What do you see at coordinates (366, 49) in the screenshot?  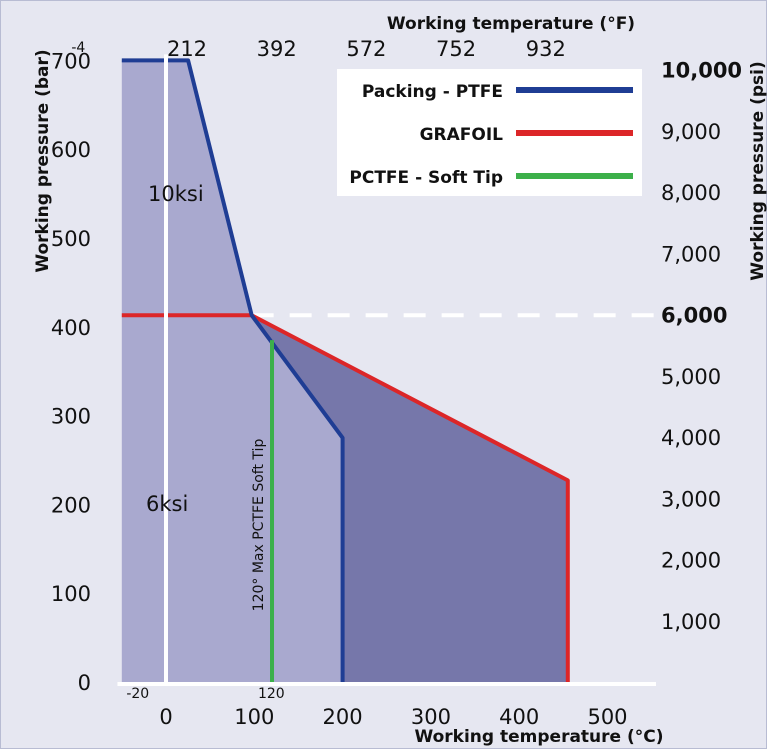 I see `x-fahrenheit-tick-label: 572` at bounding box center [366, 49].